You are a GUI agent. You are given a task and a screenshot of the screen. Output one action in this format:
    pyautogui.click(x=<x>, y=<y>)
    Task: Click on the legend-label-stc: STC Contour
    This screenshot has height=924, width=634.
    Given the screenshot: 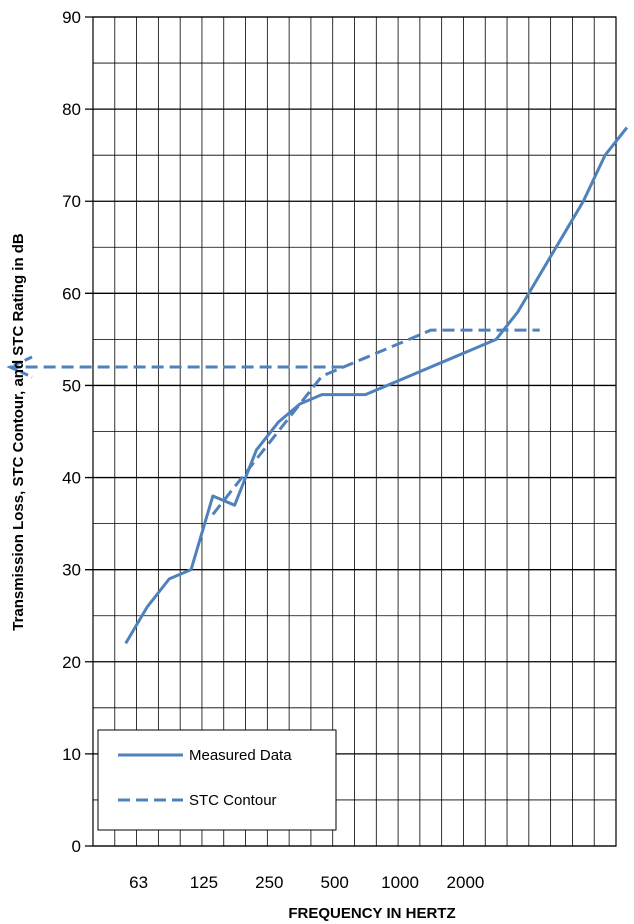 What is the action you would take?
    pyautogui.click(x=233, y=800)
    